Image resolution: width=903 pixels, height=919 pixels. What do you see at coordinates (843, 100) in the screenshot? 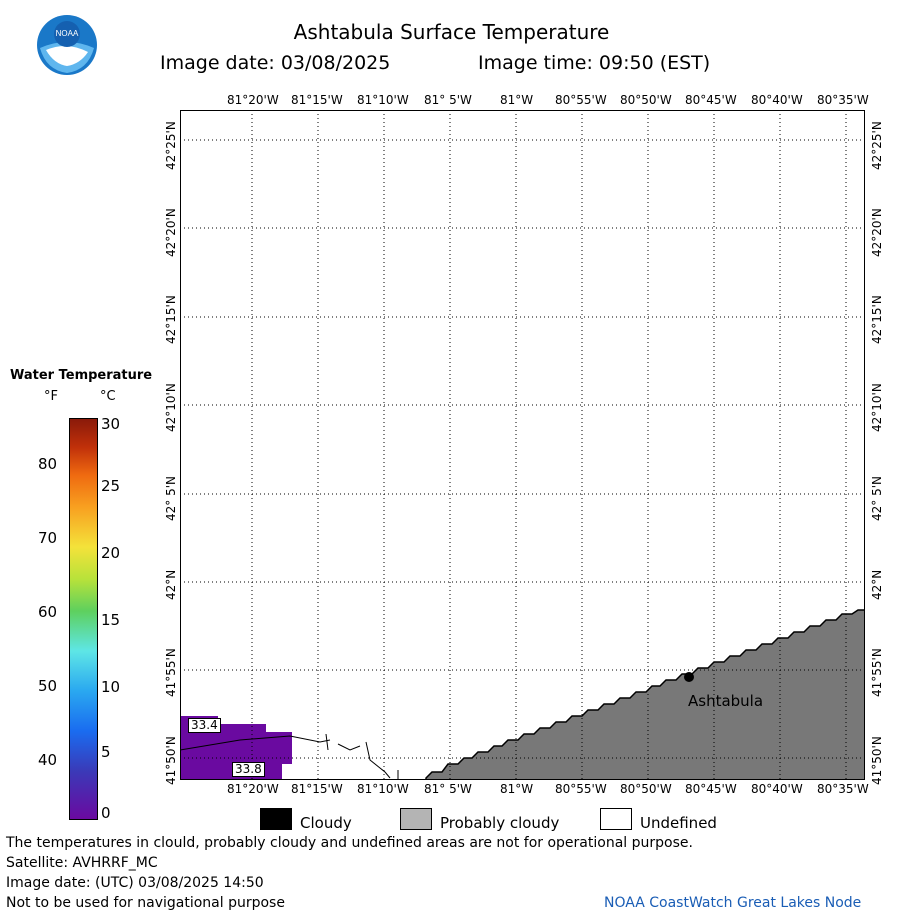
I see `lon-tick-top: 80°35'W` at bounding box center [843, 100].